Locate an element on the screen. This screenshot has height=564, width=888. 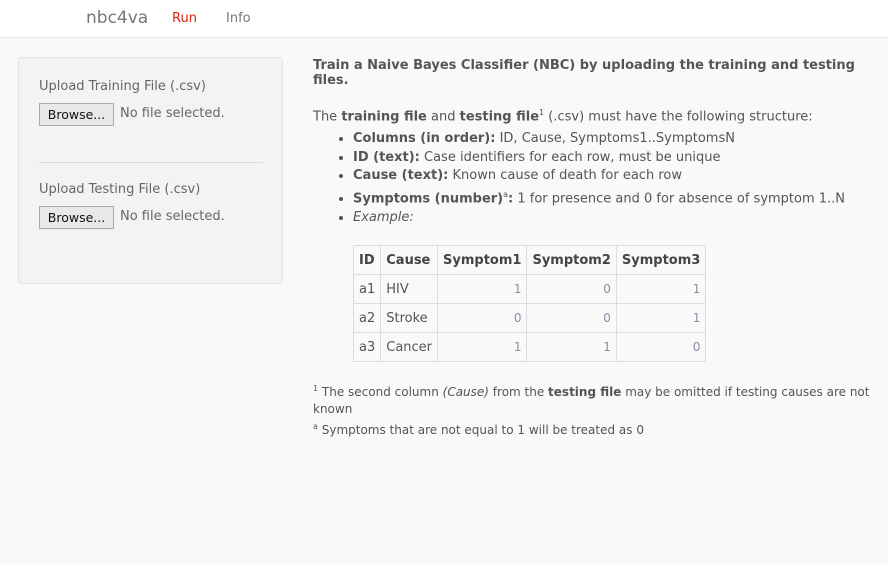
table-row: a3 Cancer 1 1 0 is located at coordinates (529, 347).